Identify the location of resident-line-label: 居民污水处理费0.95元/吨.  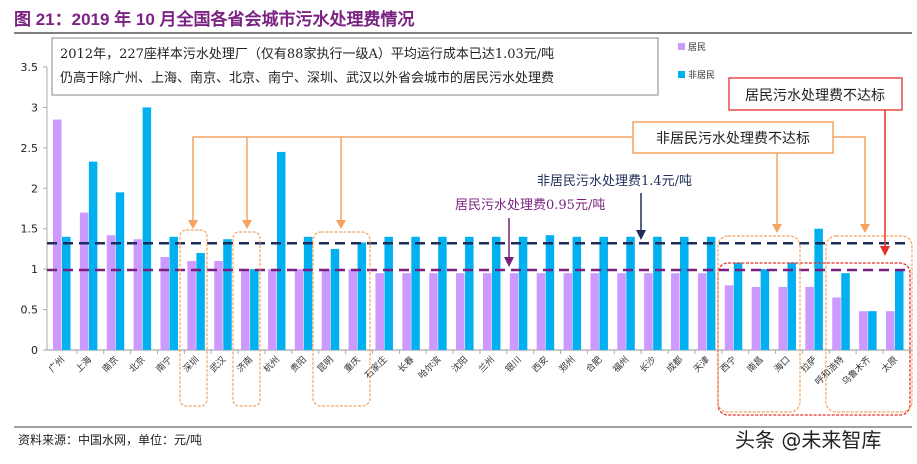
(530, 205).